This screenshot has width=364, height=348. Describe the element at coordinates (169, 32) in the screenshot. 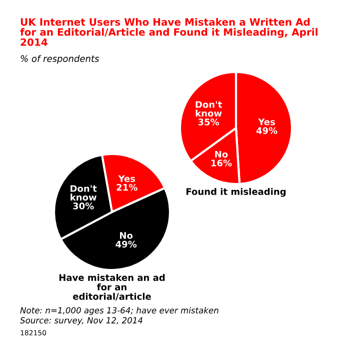

I see `chart-title: UK Internet Users Who Have Mistaken a Written Ad for an Editorial/Article and Found it Misleading, April 2014` at that location.